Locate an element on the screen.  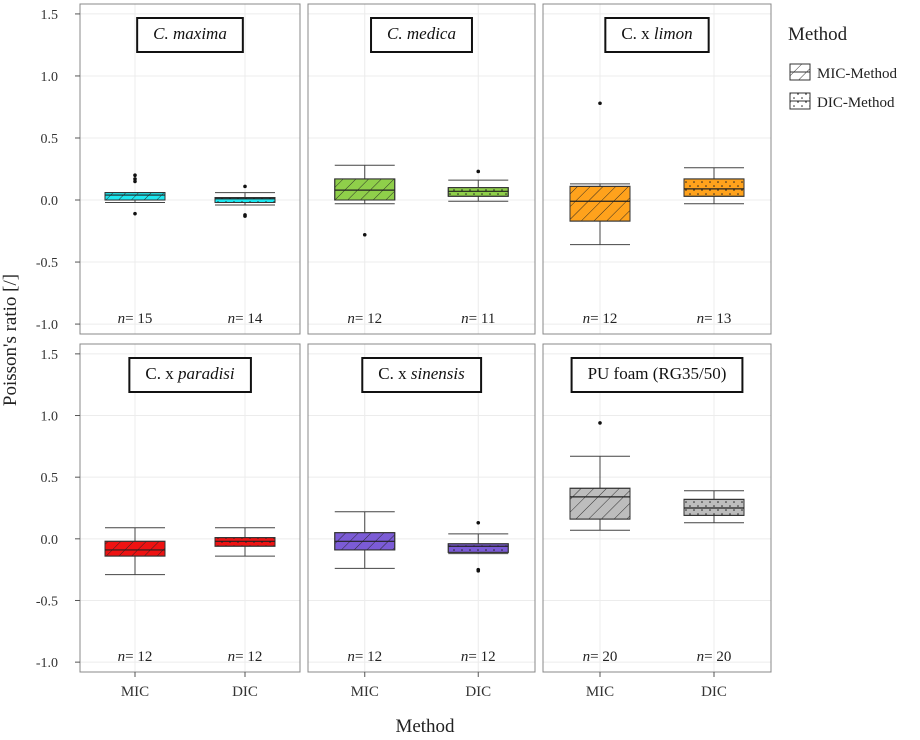
box-mic: n= 20 is located at coordinates (600, 543).